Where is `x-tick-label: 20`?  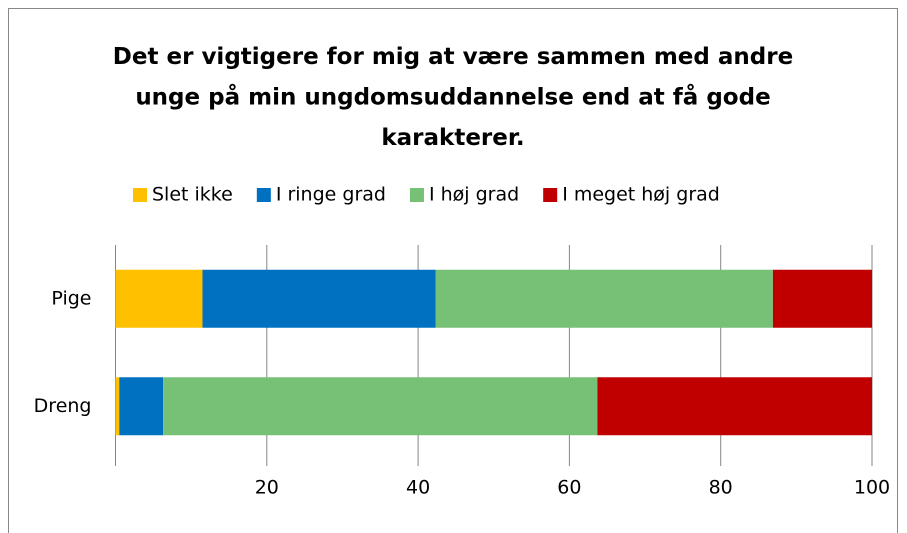
x-tick-label: 20 is located at coordinates (267, 488).